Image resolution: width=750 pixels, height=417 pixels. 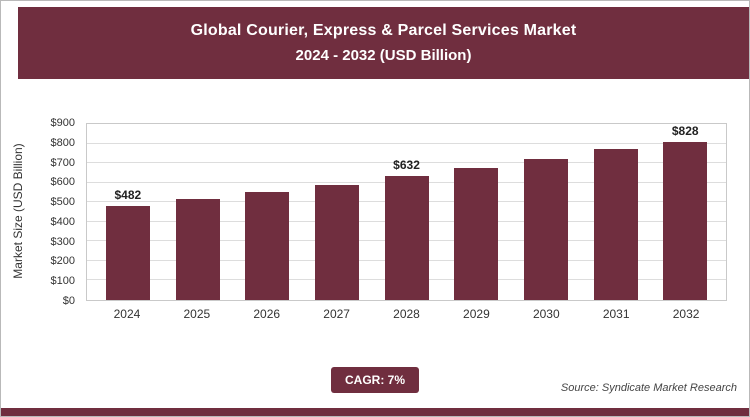 What do you see at coordinates (406, 238) in the screenshot?
I see `bar-2028` at bounding box center [406, 238].